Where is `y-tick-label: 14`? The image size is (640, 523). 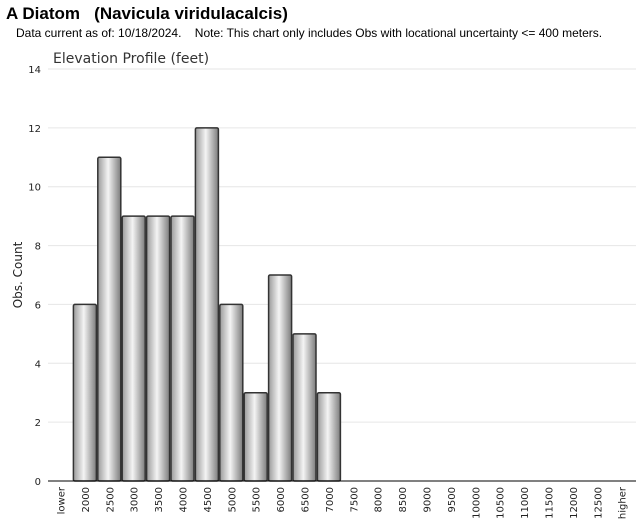
y-tick-label: 14 is located at coordinates (34, 70).